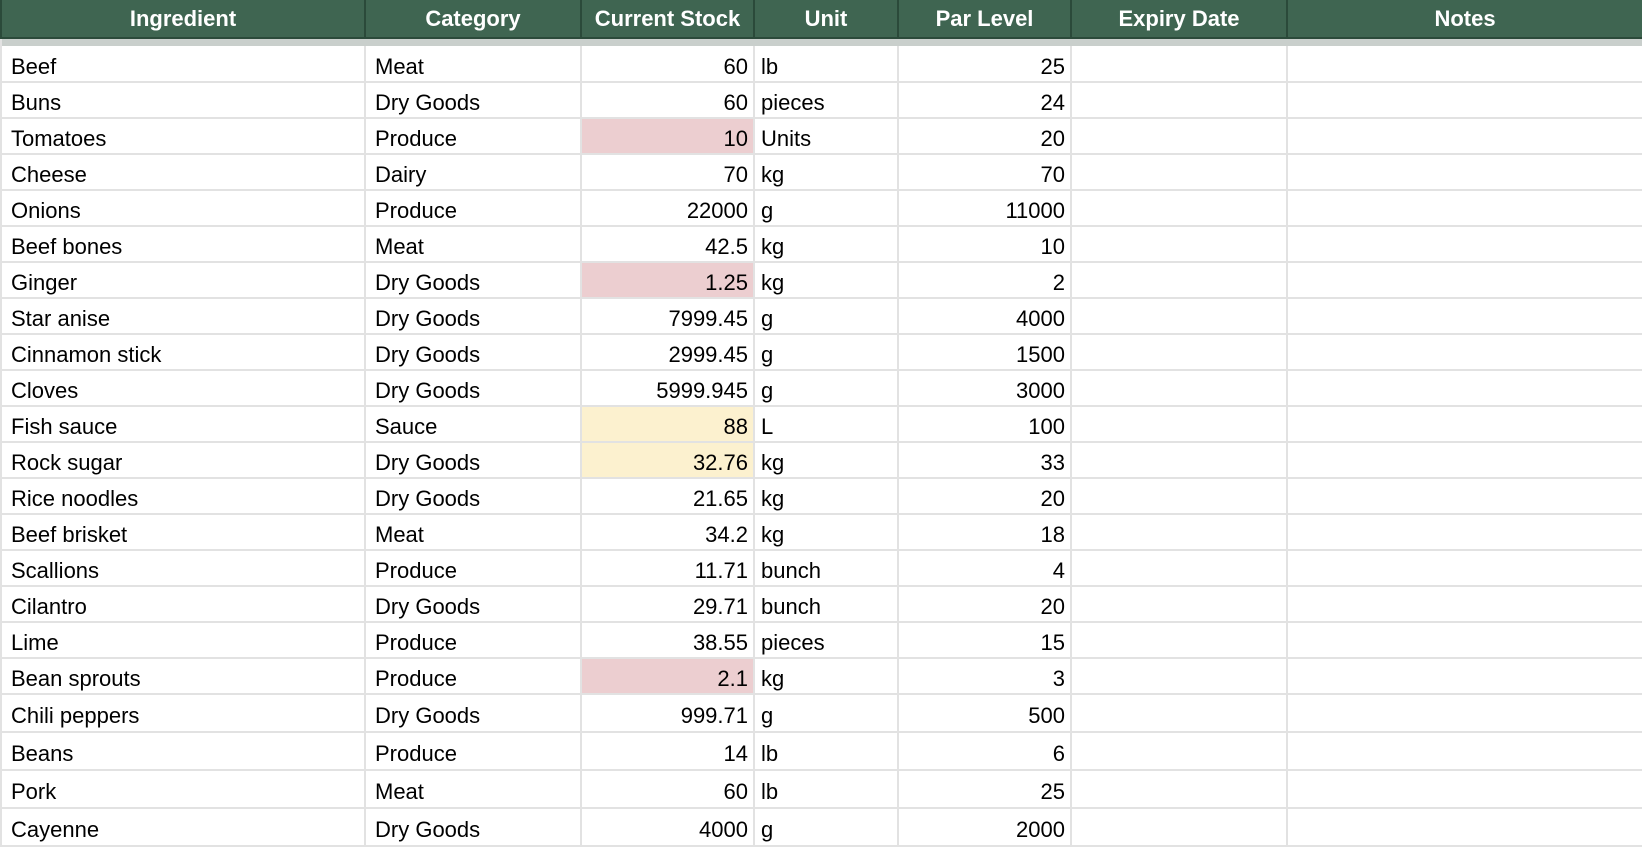  Describe the element at coordinates (668, 136) in the screenshot. I see `cell-current-stock: 10` at that location.